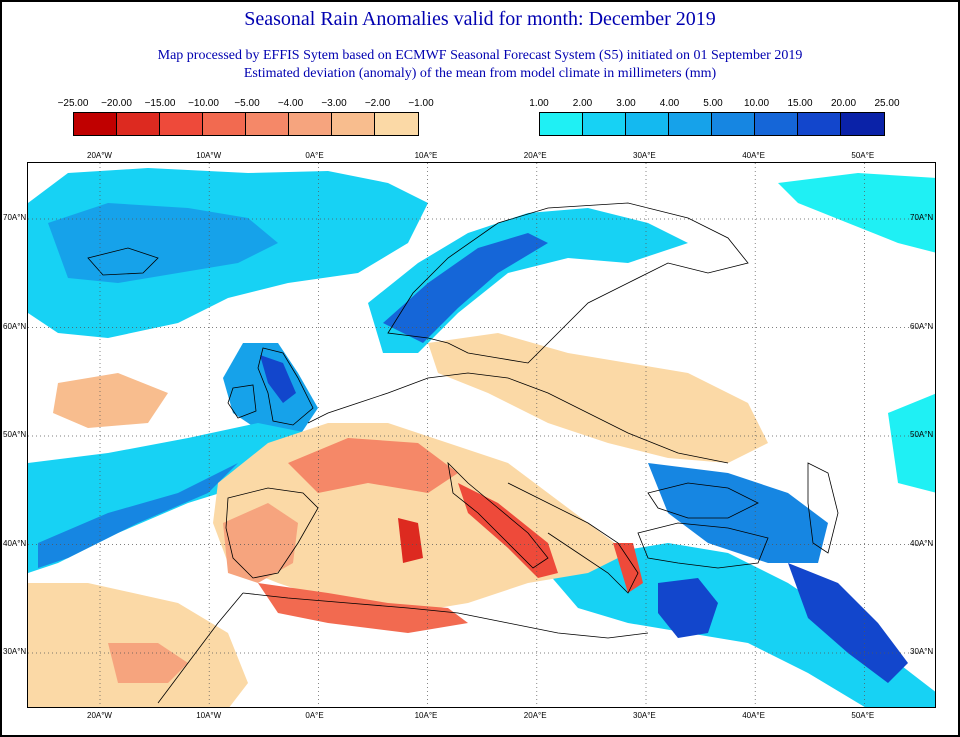  I want to click on legend-positive-label: 20.00, so click(843, 103).